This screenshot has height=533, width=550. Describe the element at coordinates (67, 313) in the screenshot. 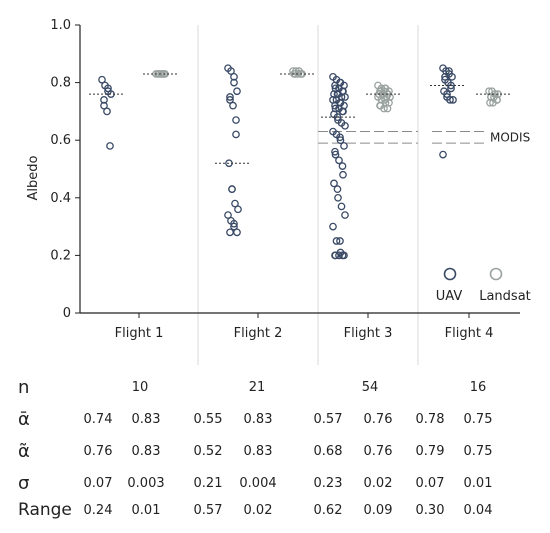

I see `y-tick-label: 0` at that location.